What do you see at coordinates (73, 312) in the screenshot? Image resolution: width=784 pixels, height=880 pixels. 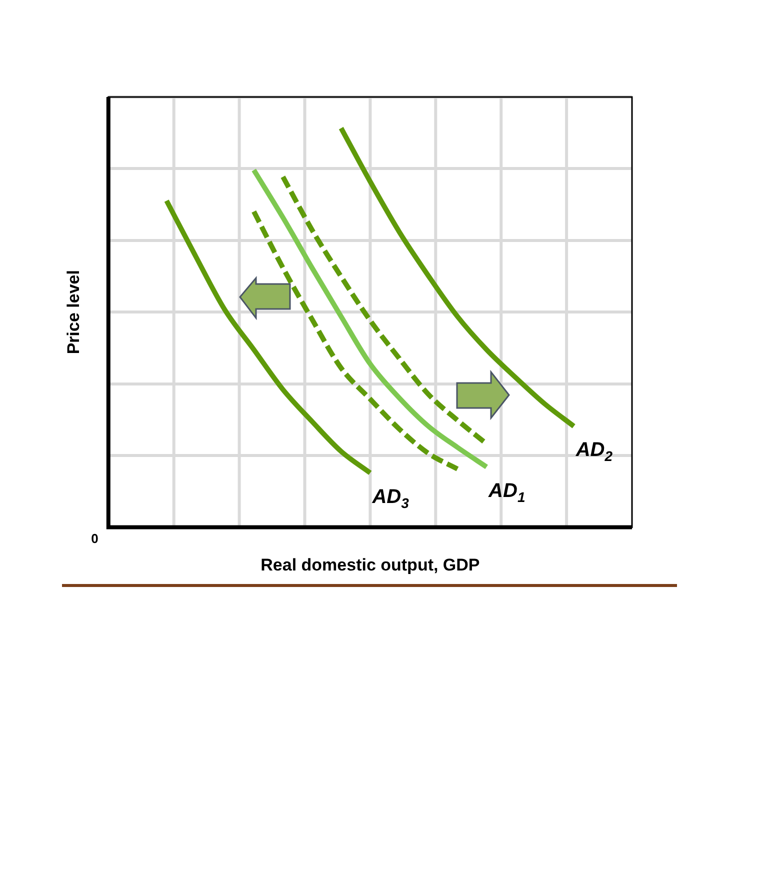 I see `y-axis-title: Price level` at bounding box center [73, 312].